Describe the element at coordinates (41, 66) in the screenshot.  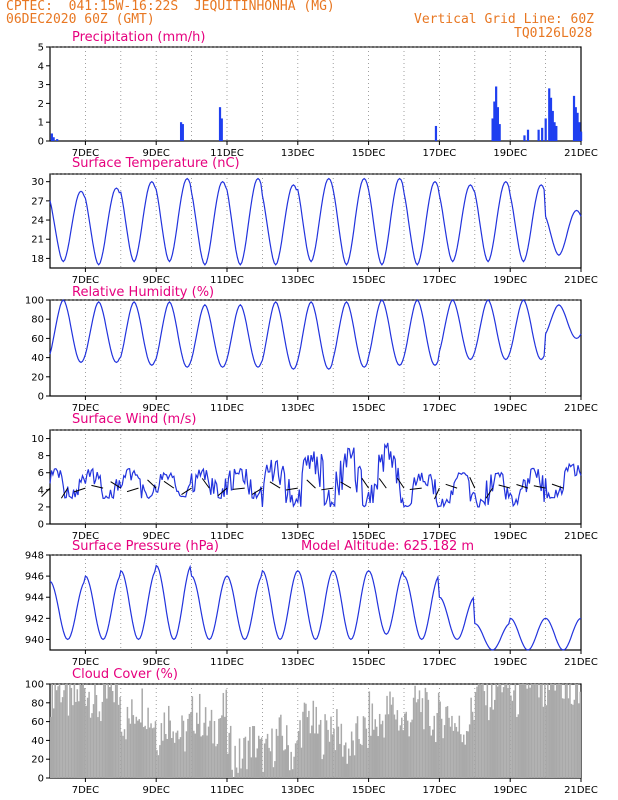
I see `y-tick-label: 4` at that location.